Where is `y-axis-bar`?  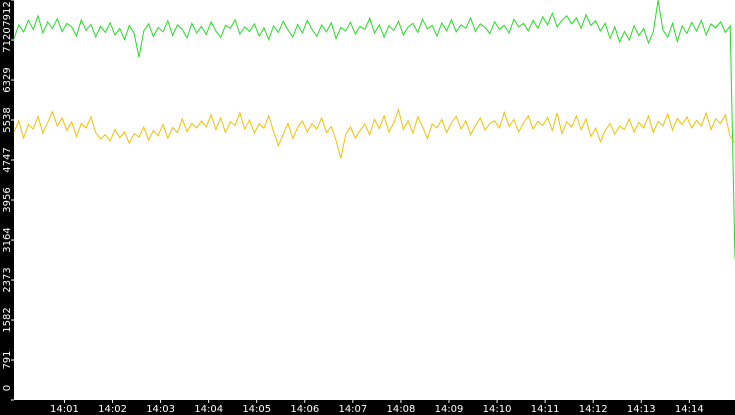
y-axis-bar is located at coordinates (7, 207).